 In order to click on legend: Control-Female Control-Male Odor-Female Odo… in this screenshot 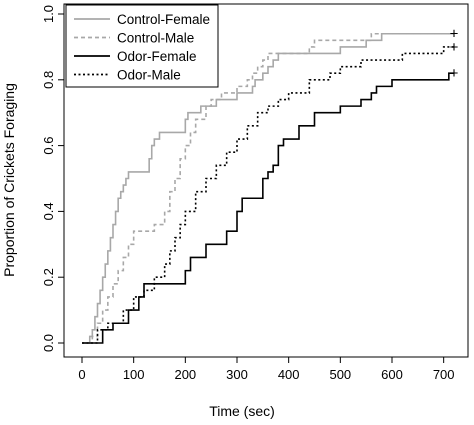, I will do `click(142, 46)`.